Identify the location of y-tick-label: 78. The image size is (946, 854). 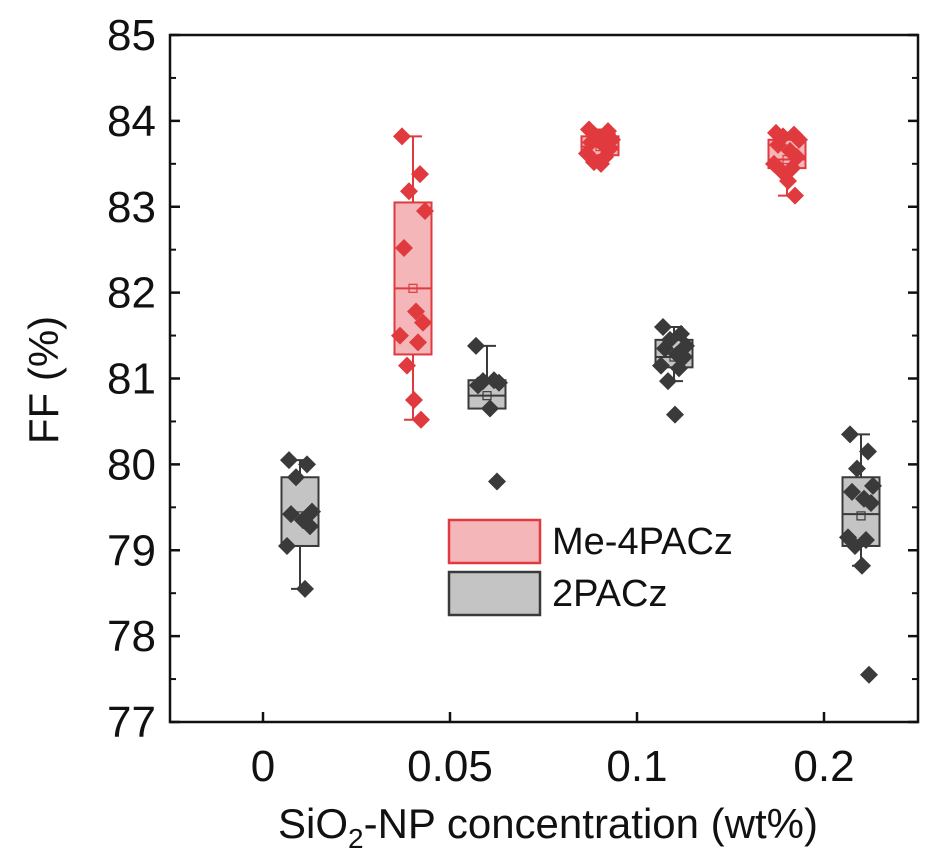
(131, 636).